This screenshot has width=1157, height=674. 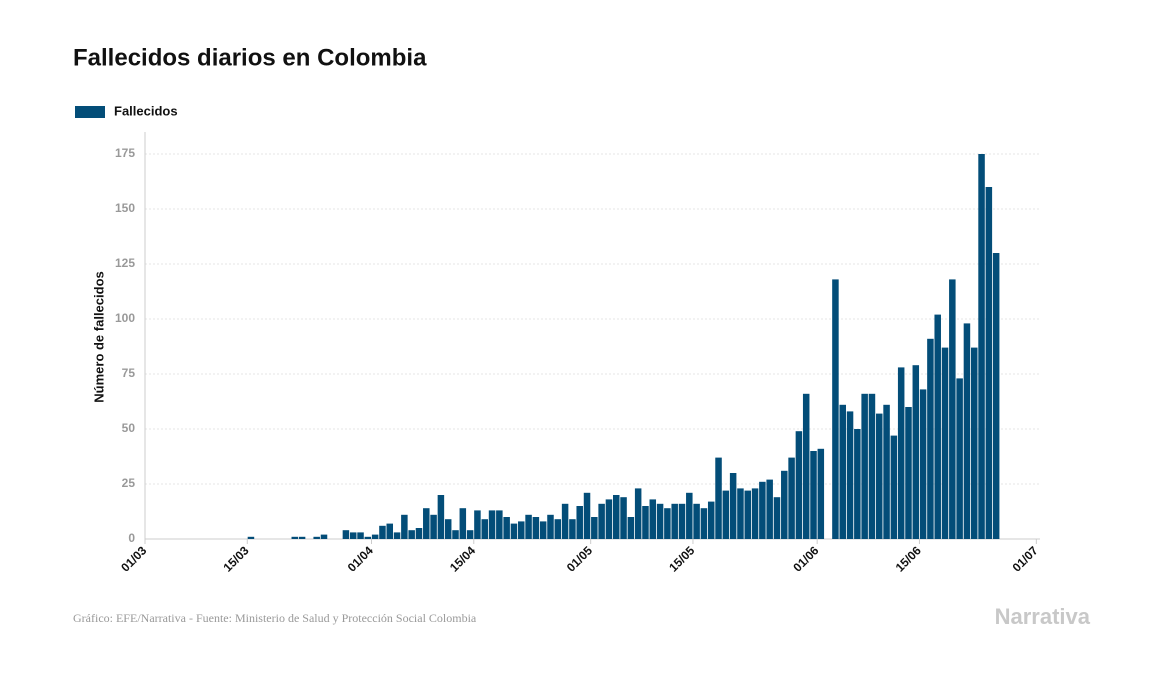 What do you see at coordinates (908, 558) in the screenshot?
I see `x-tick-label: 15/06` at bounding box center [908, 558].